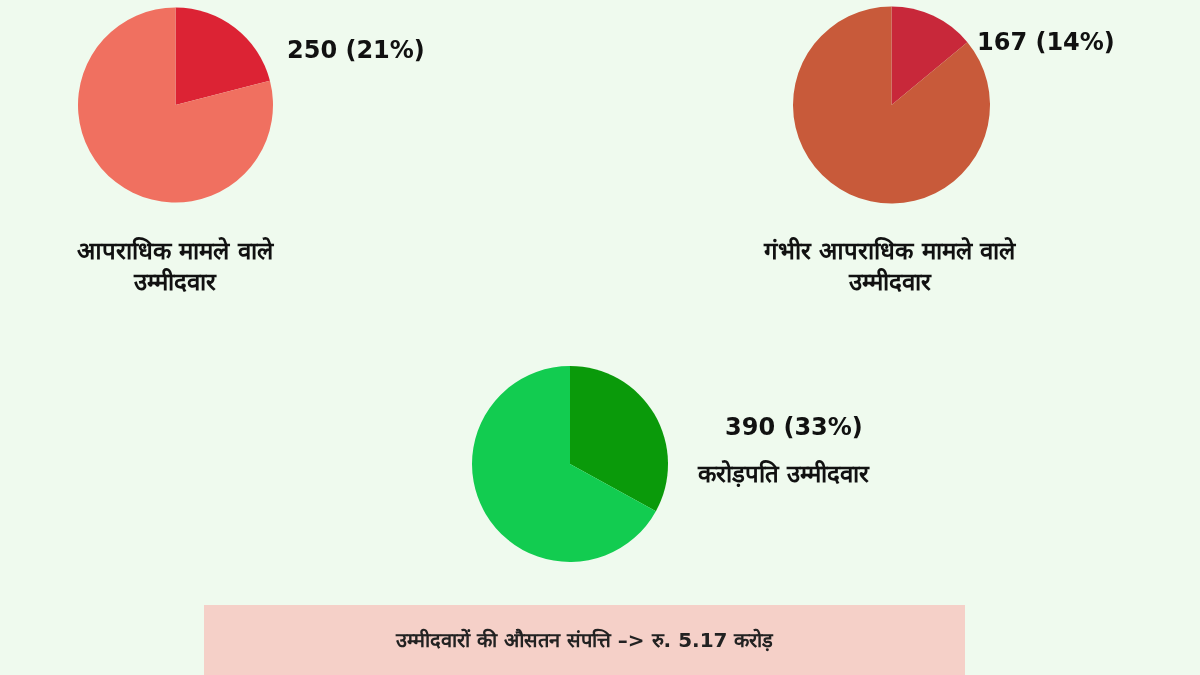 This screenshot has height=675, width=1200. What do you see at coordinates (176, 267) in the screenshot?
I see `text: आपराधिक मामले वाले उम्मीदवार` at bounding box center [176, 267].